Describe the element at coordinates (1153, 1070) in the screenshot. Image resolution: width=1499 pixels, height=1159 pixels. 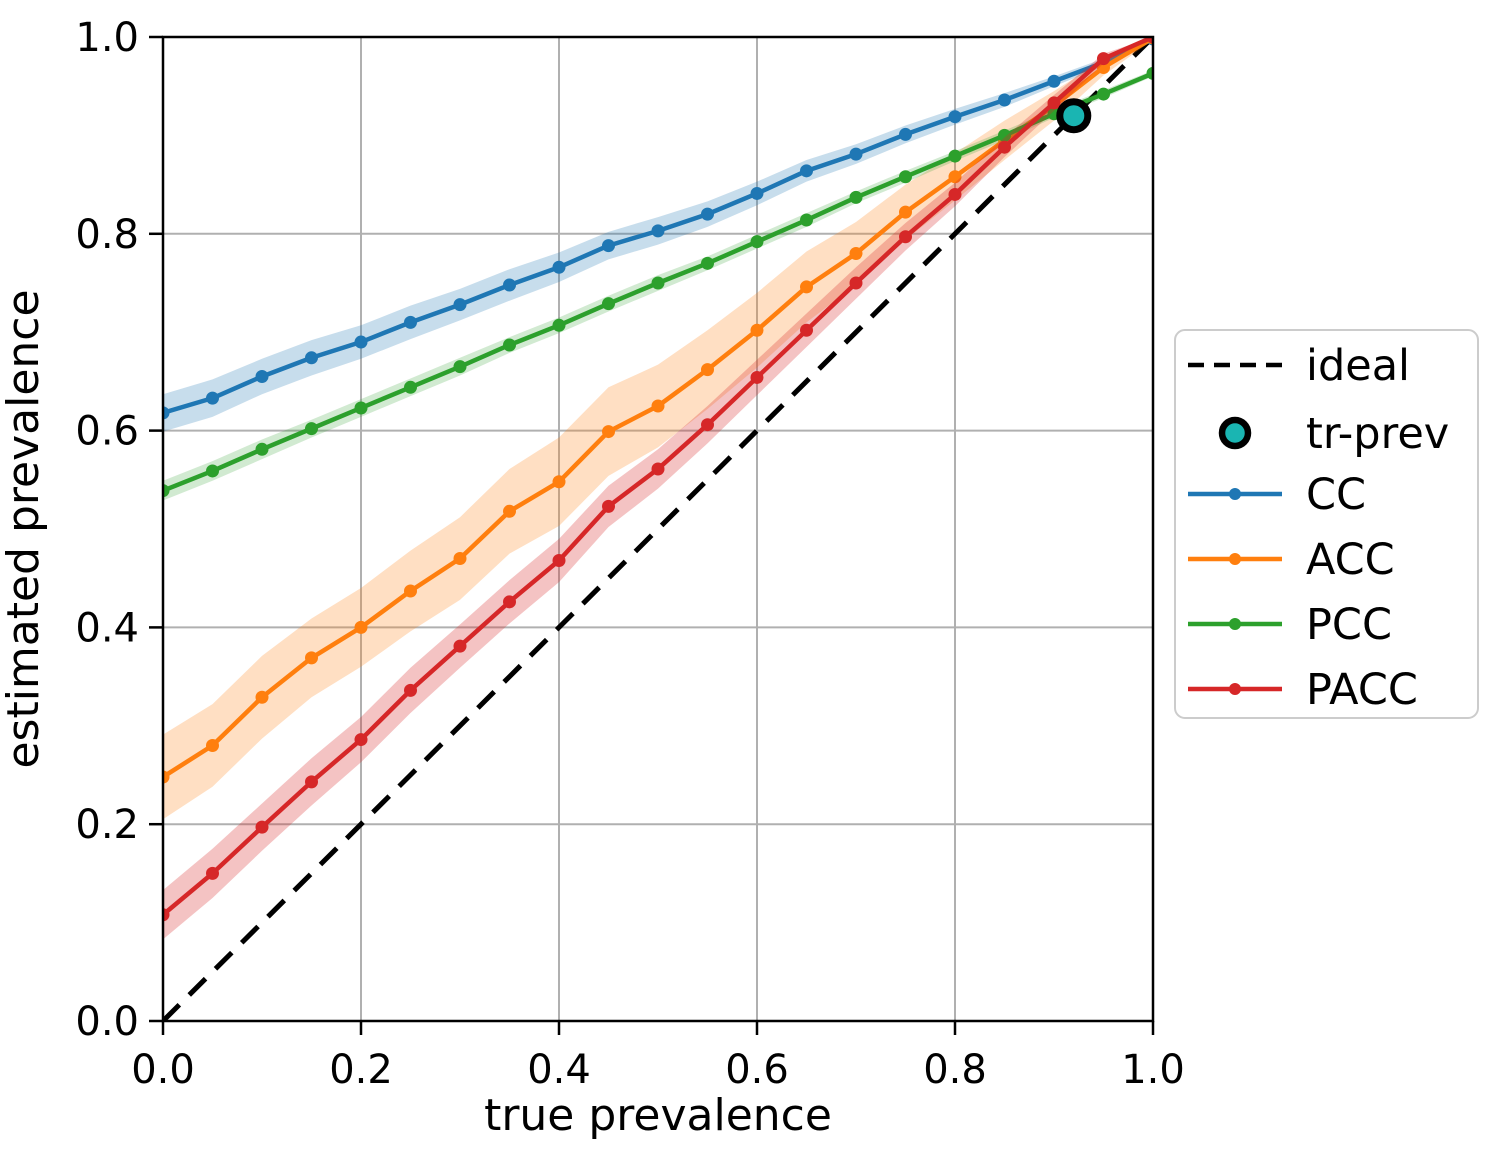
I see `x-tick-label-1.0: 1.0` at that location.